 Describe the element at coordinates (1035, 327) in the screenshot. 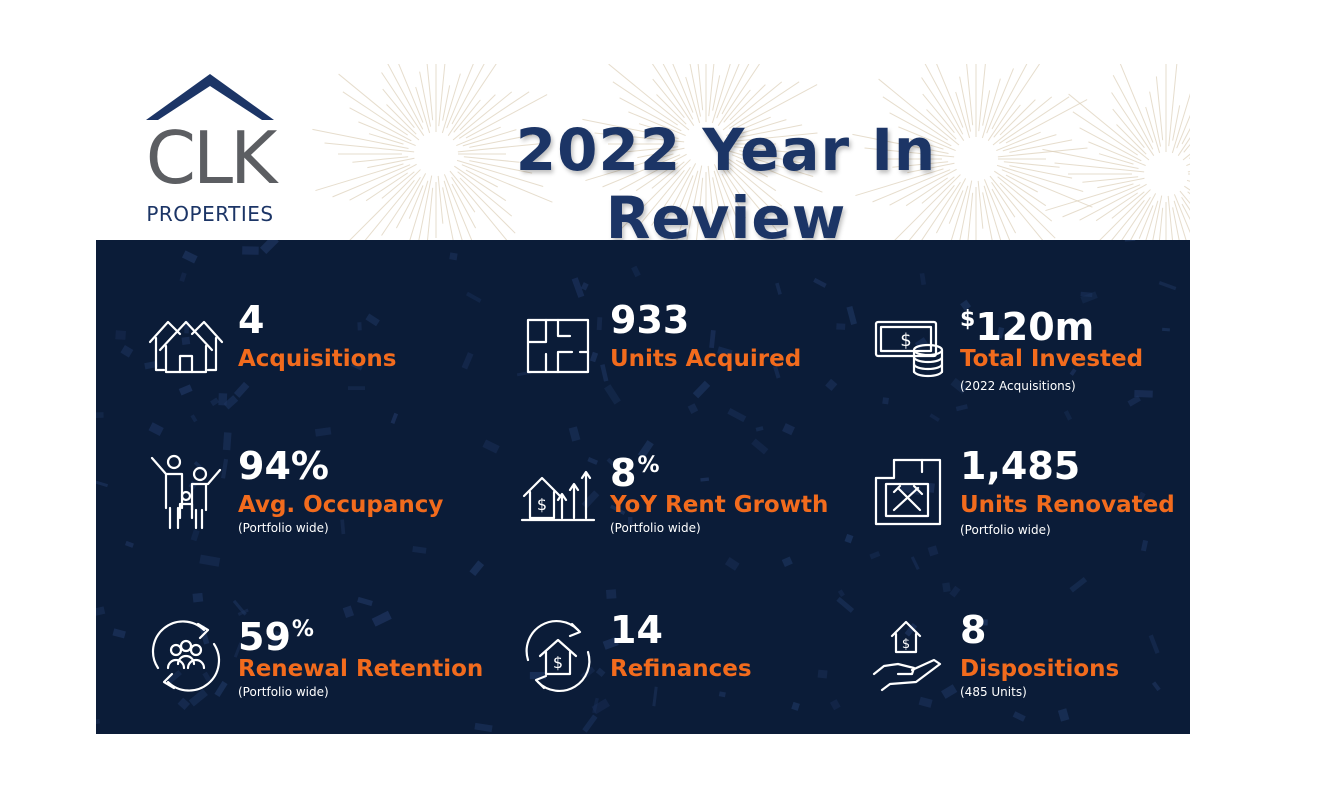

I see `stat-value-number: 120m` at that location.